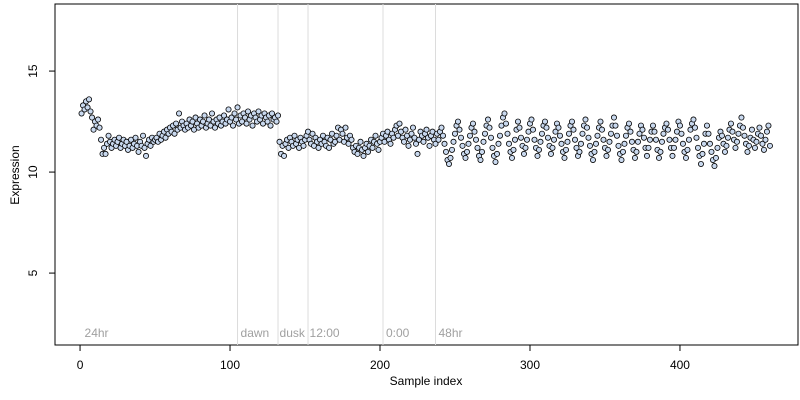 This screenshot has height=400, width=800. What do you see at coordinates (33, 71) in the screenshot?
I see `y-tick-label: 15` at bounding box center [33, 71].